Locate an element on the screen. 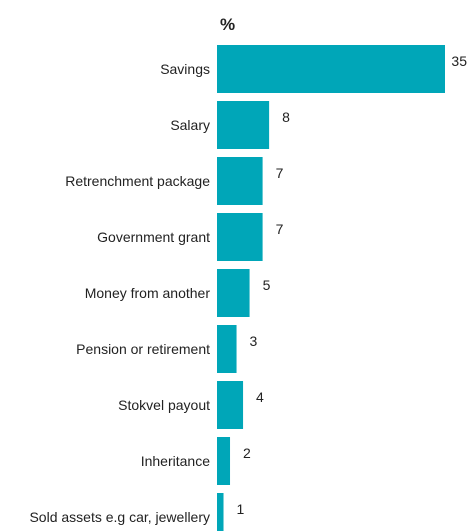  data-label: 35 is located at coordinates (459, 61).